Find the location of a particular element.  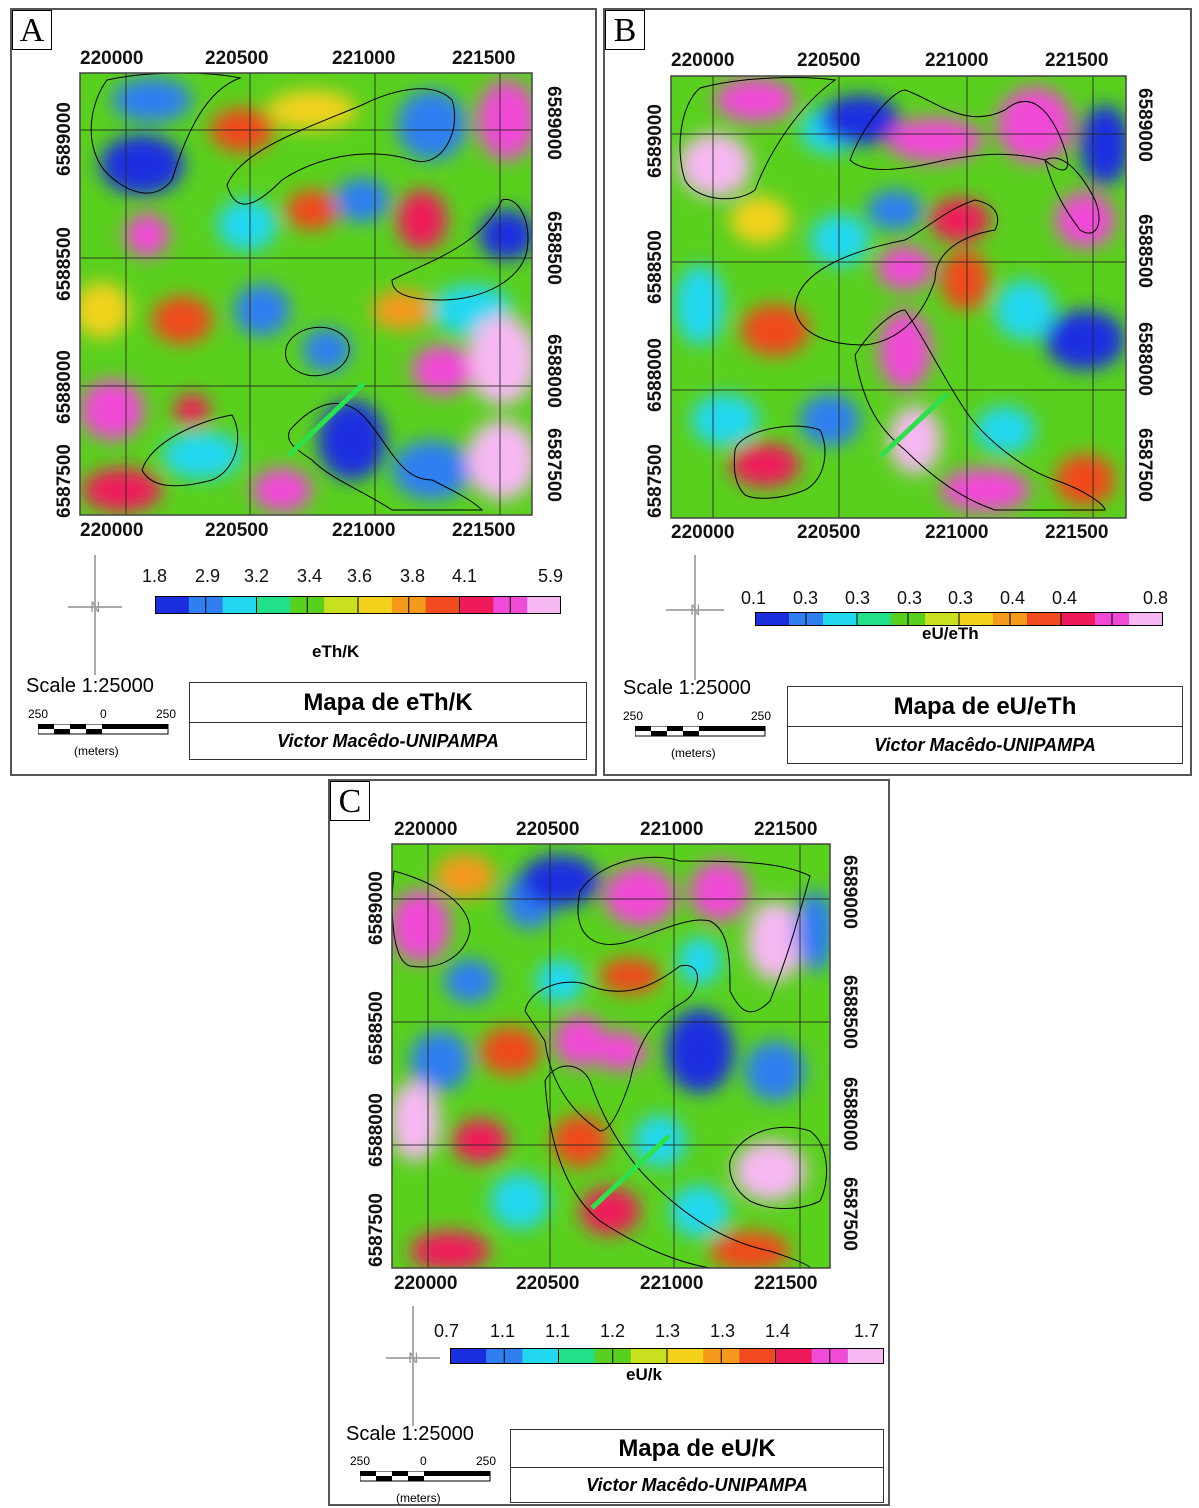

title-block: Mapa de eU/eTh Victor Macêdo-UNIPAMPA is located at coordinates (985, 725).